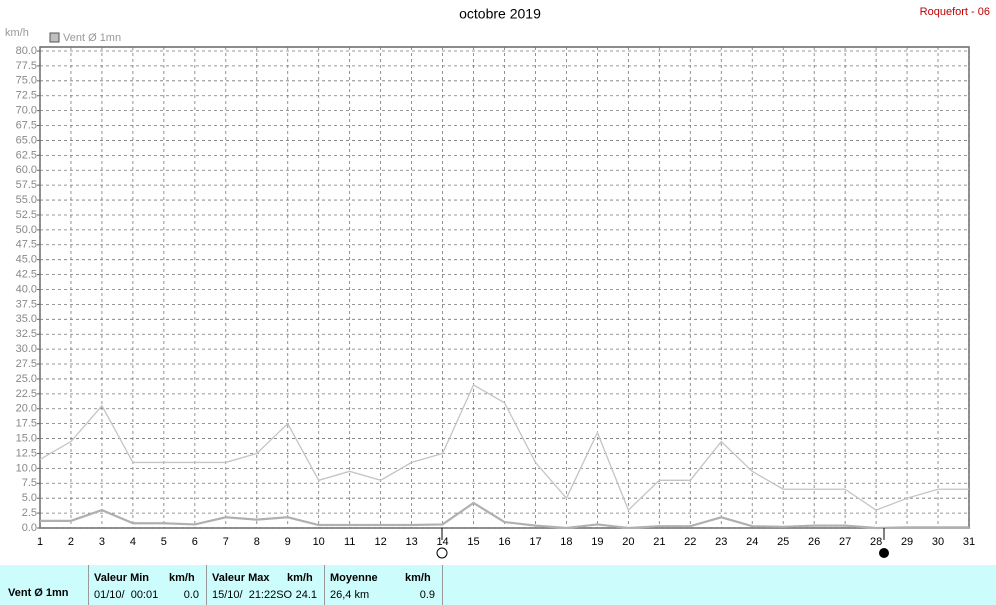  What do you see at coordinates (690, 542) in the screenshot?
I see `x-tick-label: 22` at bounding box center [690, 542].